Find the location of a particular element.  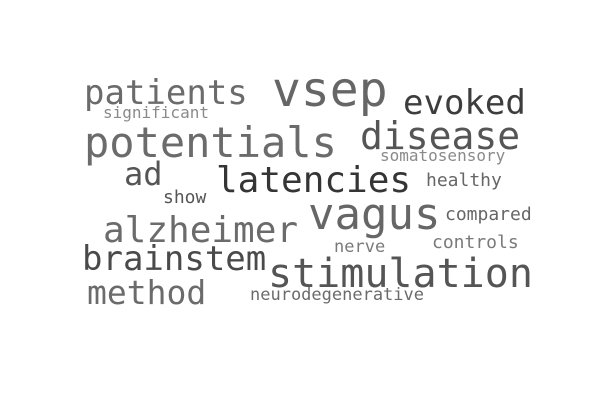

word-nerve: nerve is located at coordinates (360, 247).